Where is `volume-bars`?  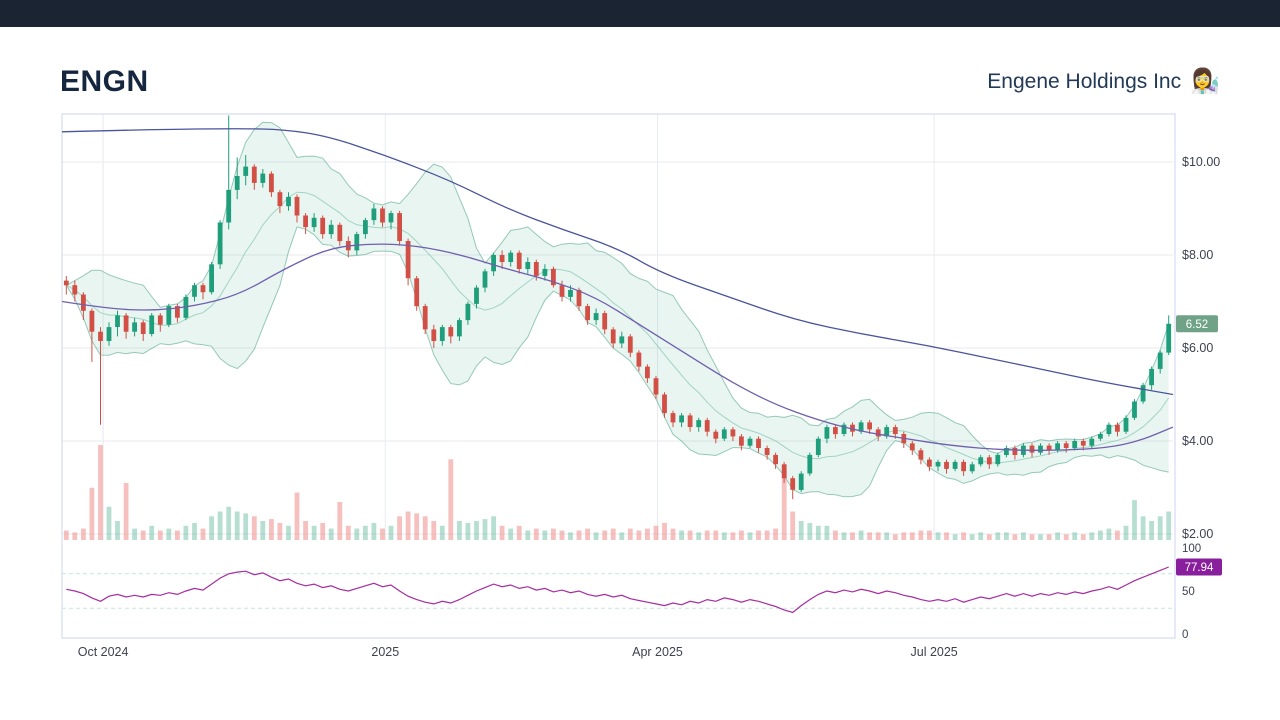
volume-bars is located at coordinates (617, 493).